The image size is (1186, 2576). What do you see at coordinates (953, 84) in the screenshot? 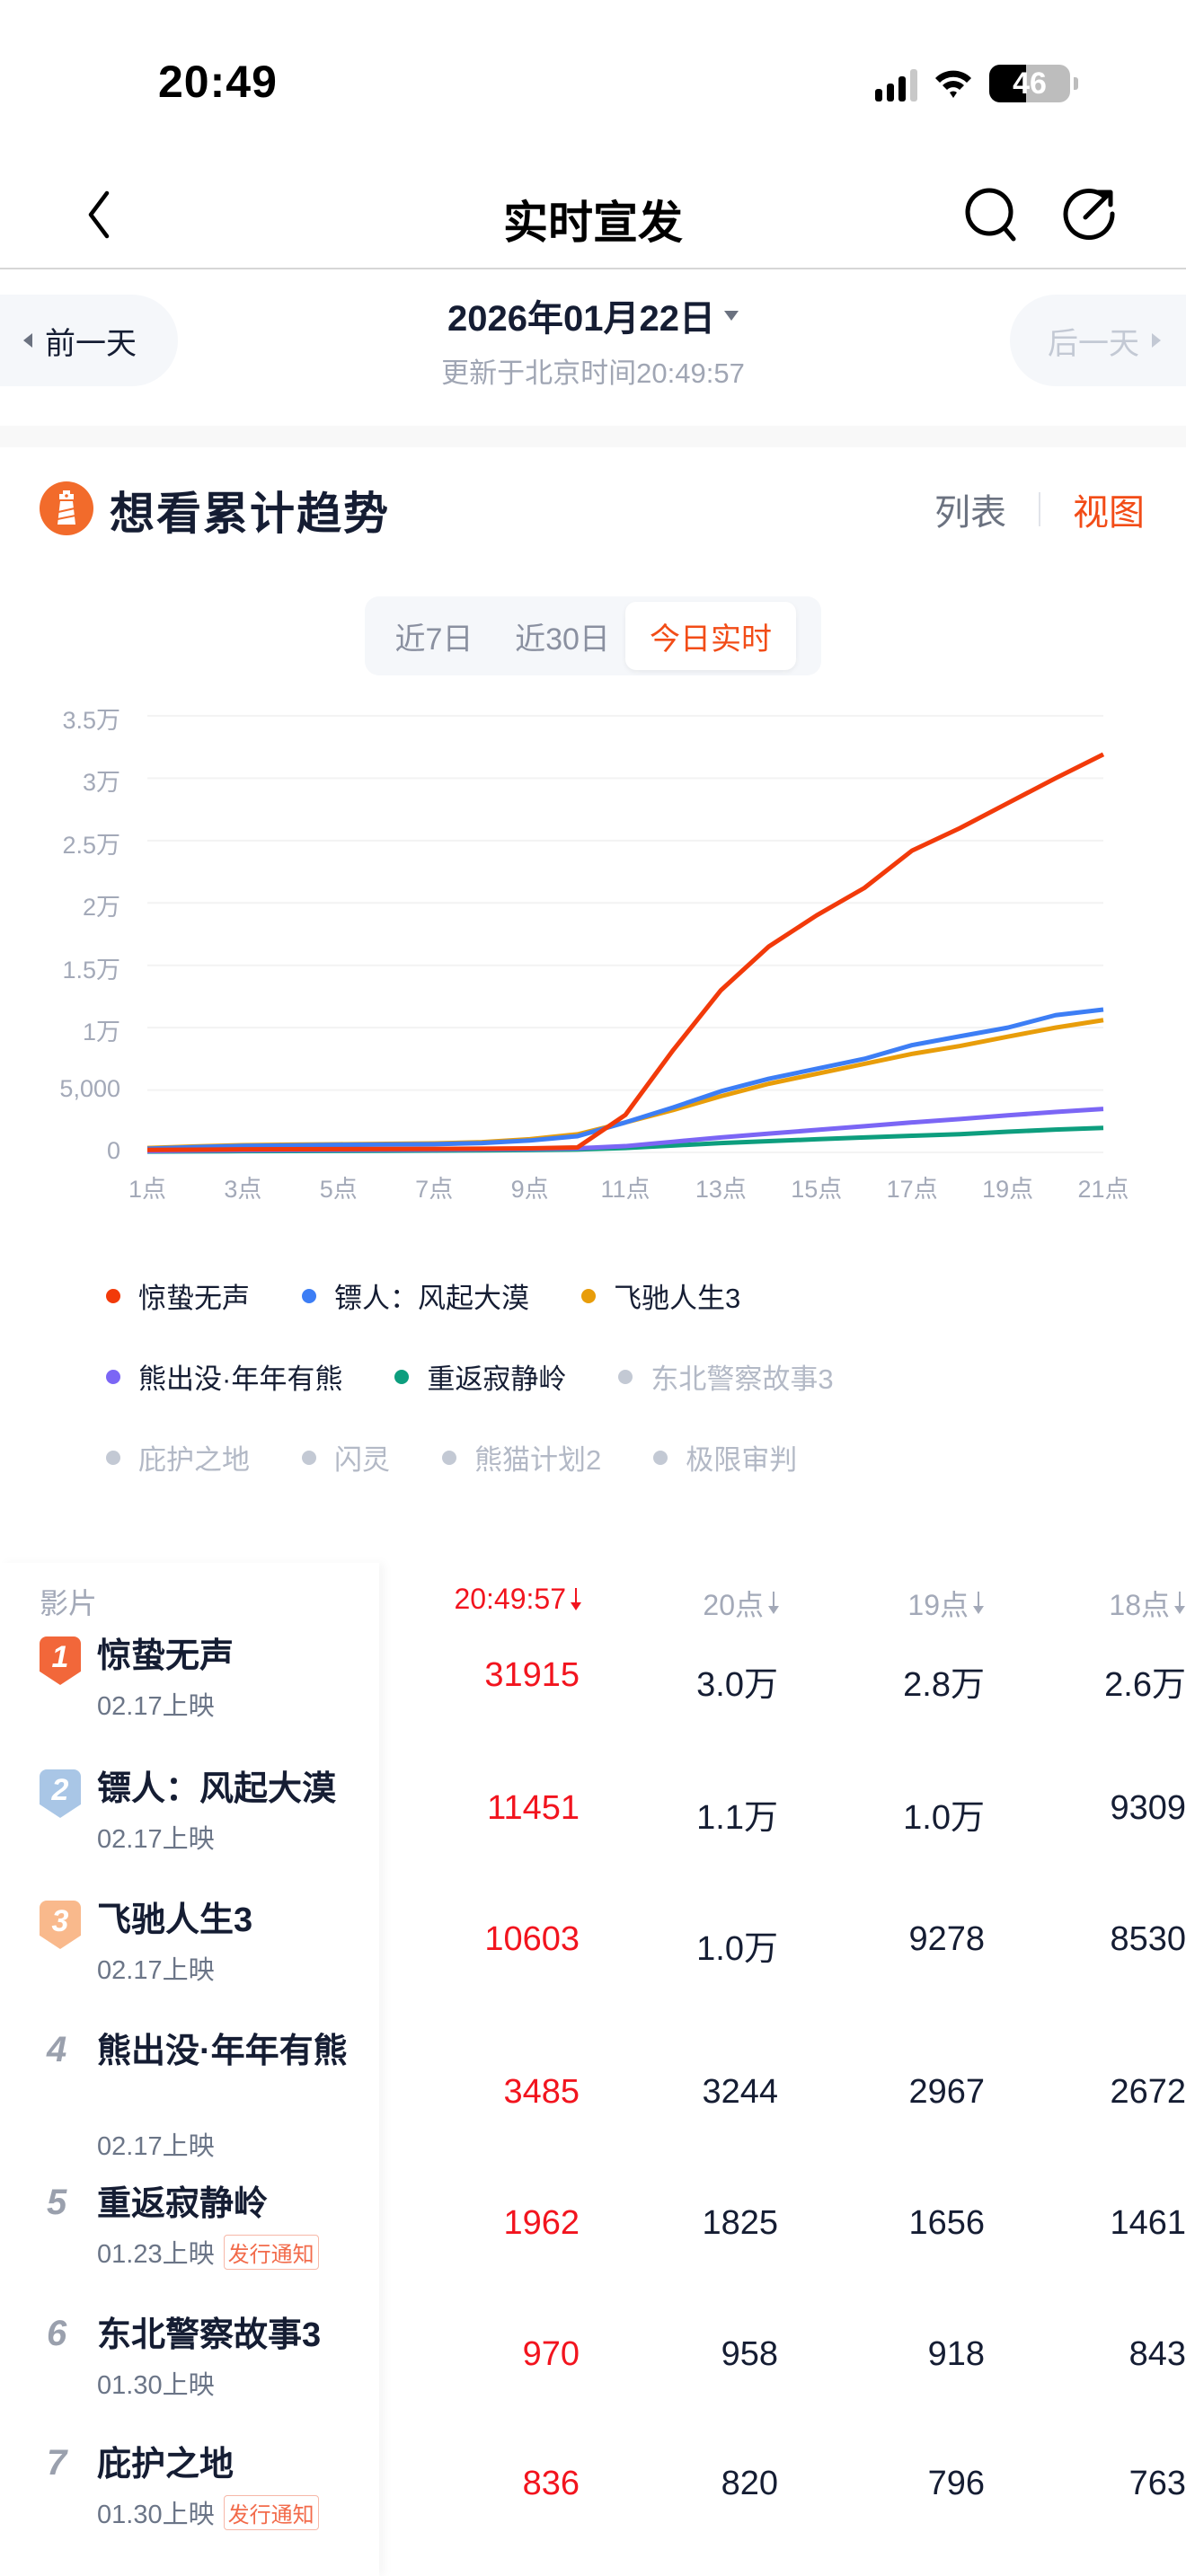
I see `wifi-icon` at bounding box center [953, 84].